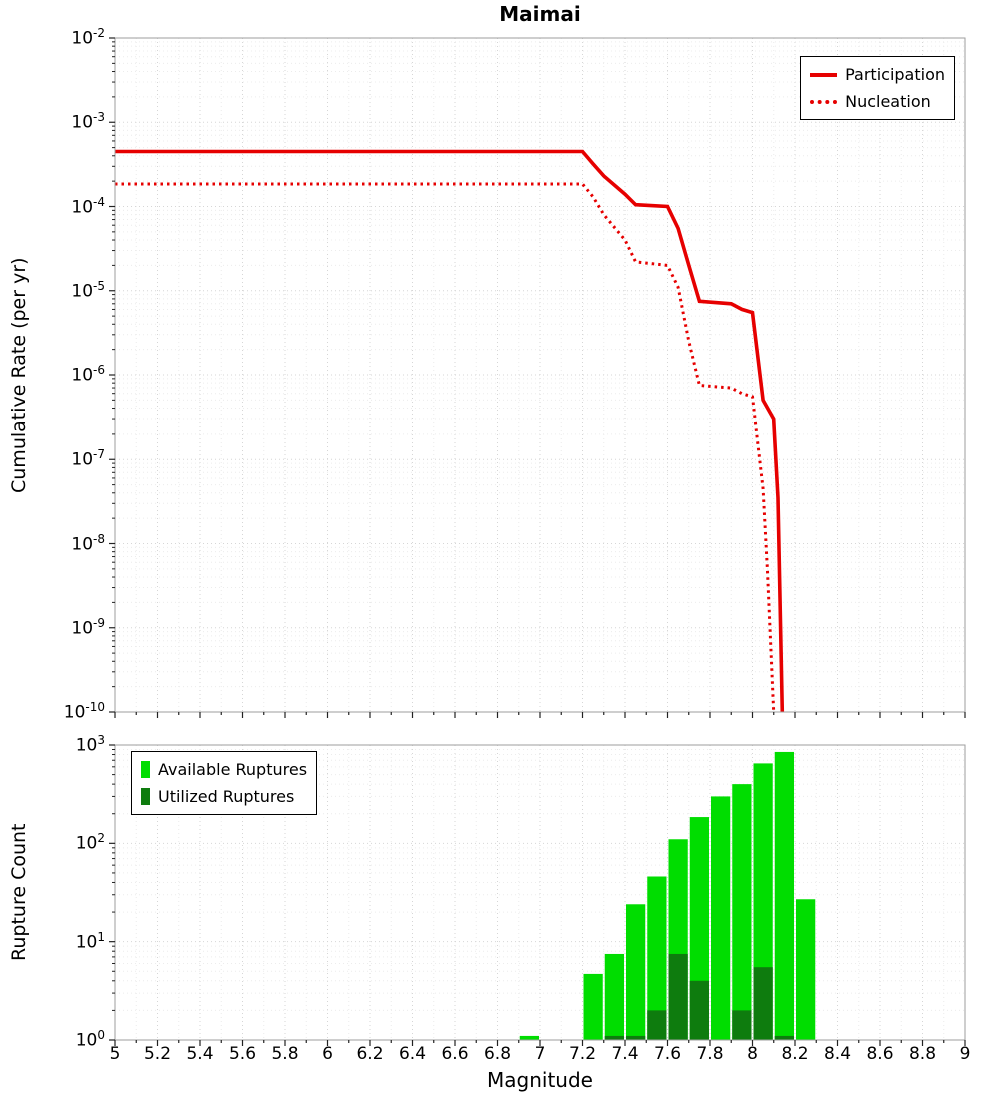 The width and height of the screenshot is (1000, 1100). I want to click on legend-label-participation: Participation, so click(895, 74).